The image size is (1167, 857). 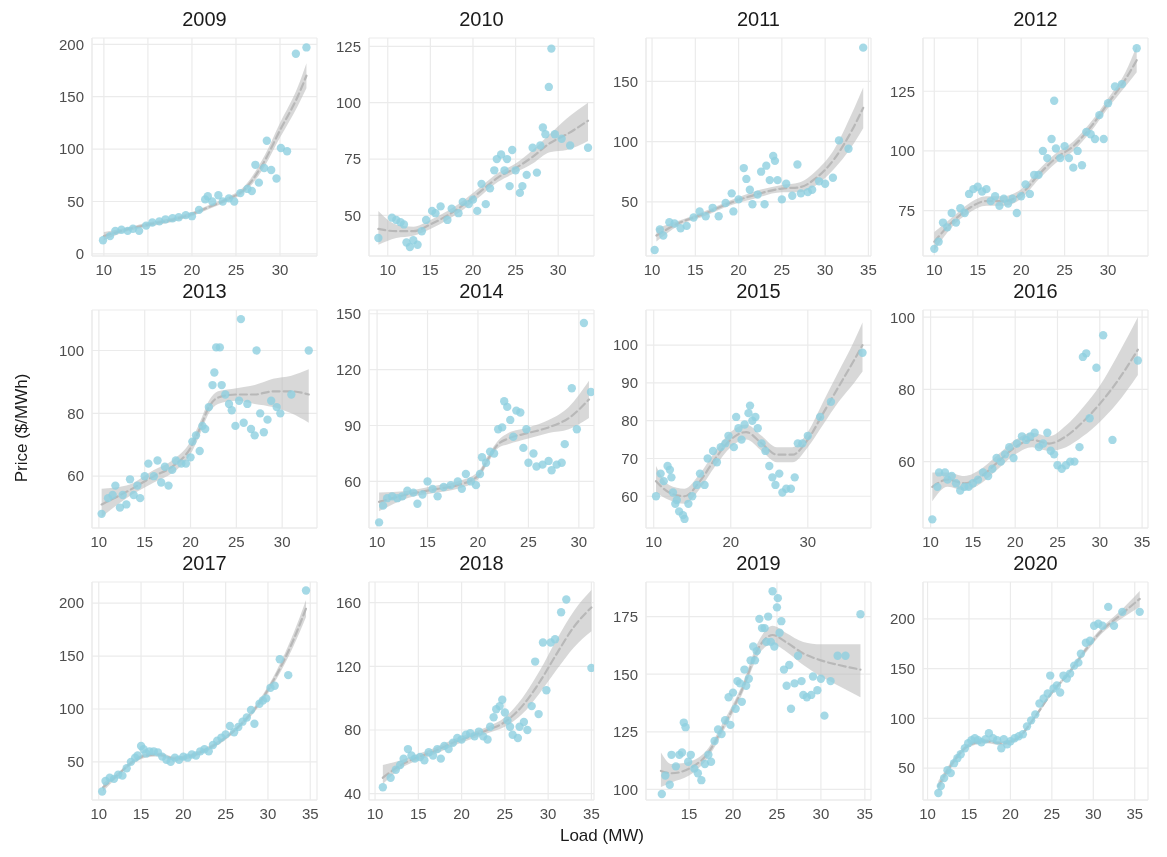 I want to click on y-tick-label: 40, so click(x=352, y=793).